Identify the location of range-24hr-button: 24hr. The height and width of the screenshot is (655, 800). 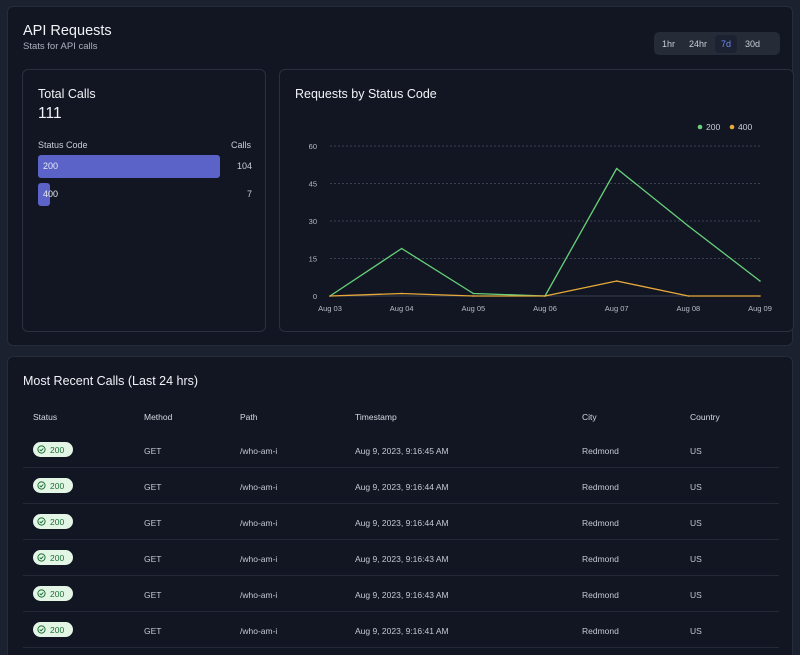
(698, 43).